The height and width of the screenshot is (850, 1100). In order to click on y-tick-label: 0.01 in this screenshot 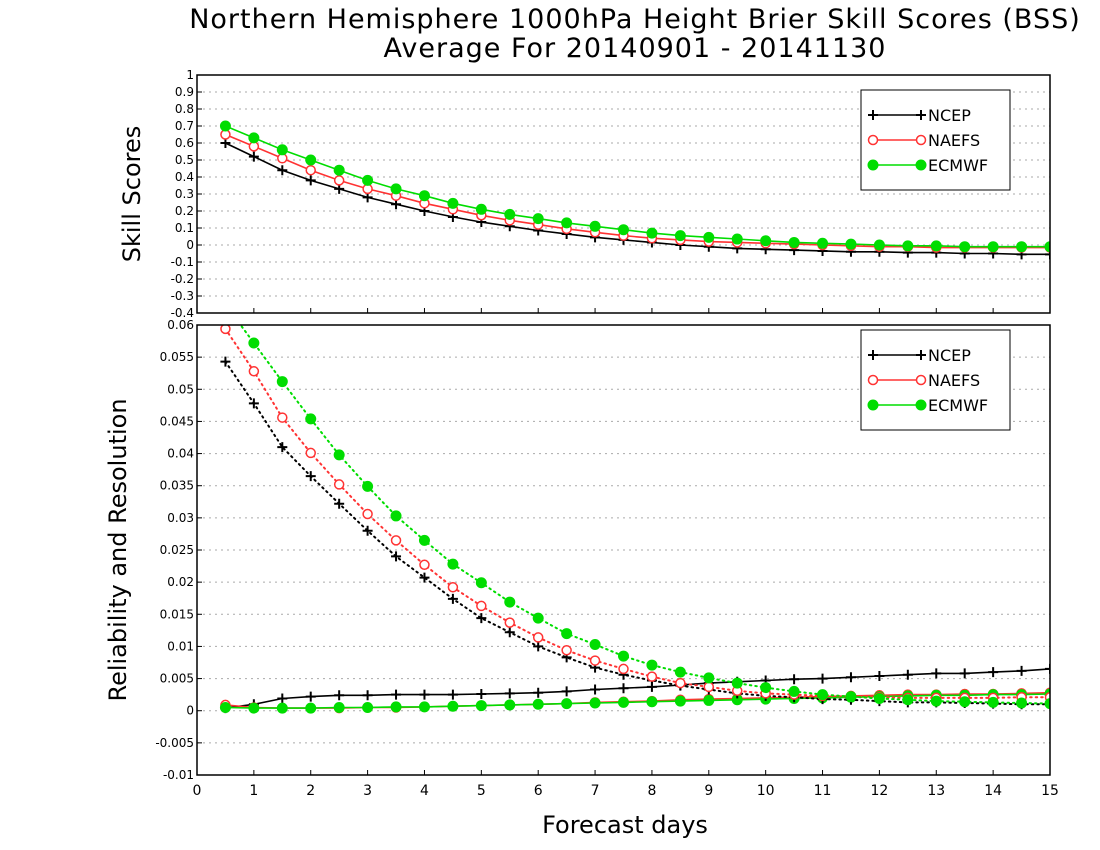, I will do `click(180, 646)`.